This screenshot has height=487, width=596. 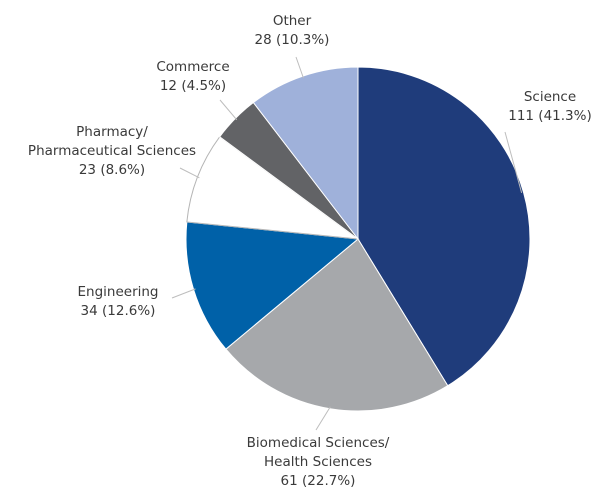 I want to click on category-label: Other, so click(x=292, y=21).